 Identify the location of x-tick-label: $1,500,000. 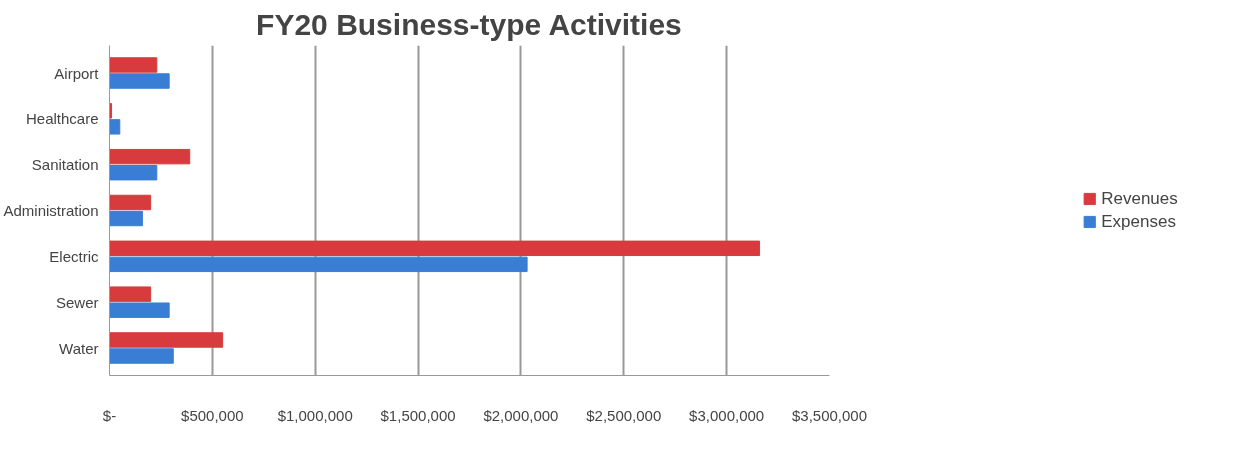
(418, 415).